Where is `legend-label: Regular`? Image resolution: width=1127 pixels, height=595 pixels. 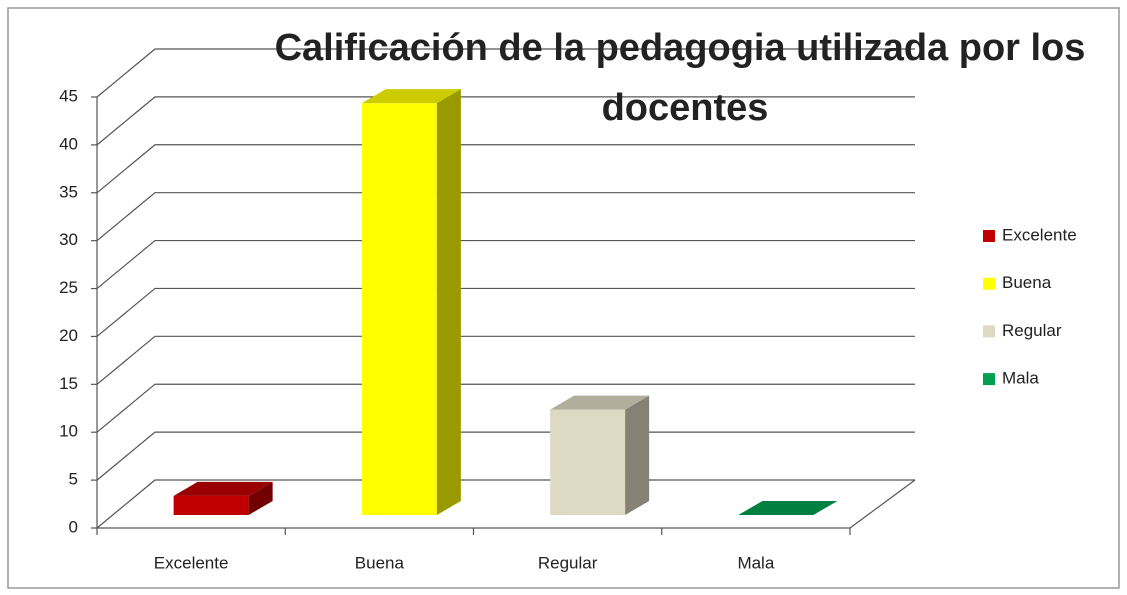
legend-label: Regular is located at coordinates (1032, 330).